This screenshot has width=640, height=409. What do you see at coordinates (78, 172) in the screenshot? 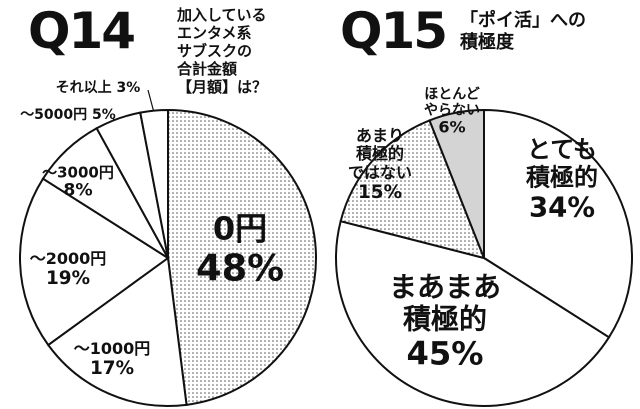
I see `category-label: 〜3000円` at bounding box center [78, 172].